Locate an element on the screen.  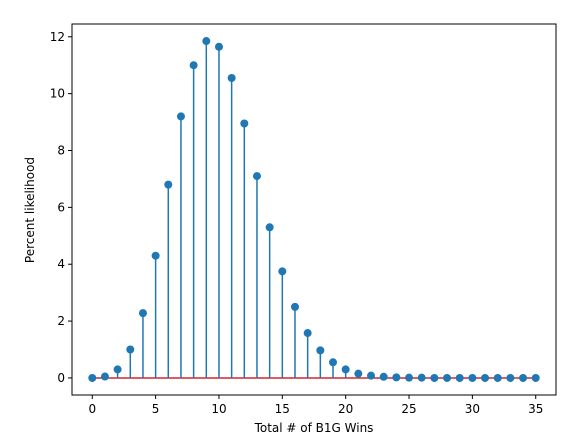
y-axis-label: Percent likelihood is located at coordinates (30, 210).